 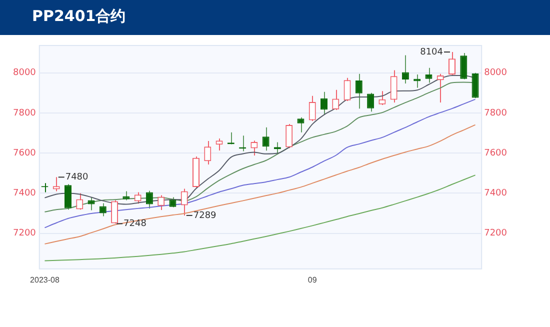 What do you see at coordinates (77, 177) in the screenshot?
I see `annotation: 7480` at bounding box center [77, 177].